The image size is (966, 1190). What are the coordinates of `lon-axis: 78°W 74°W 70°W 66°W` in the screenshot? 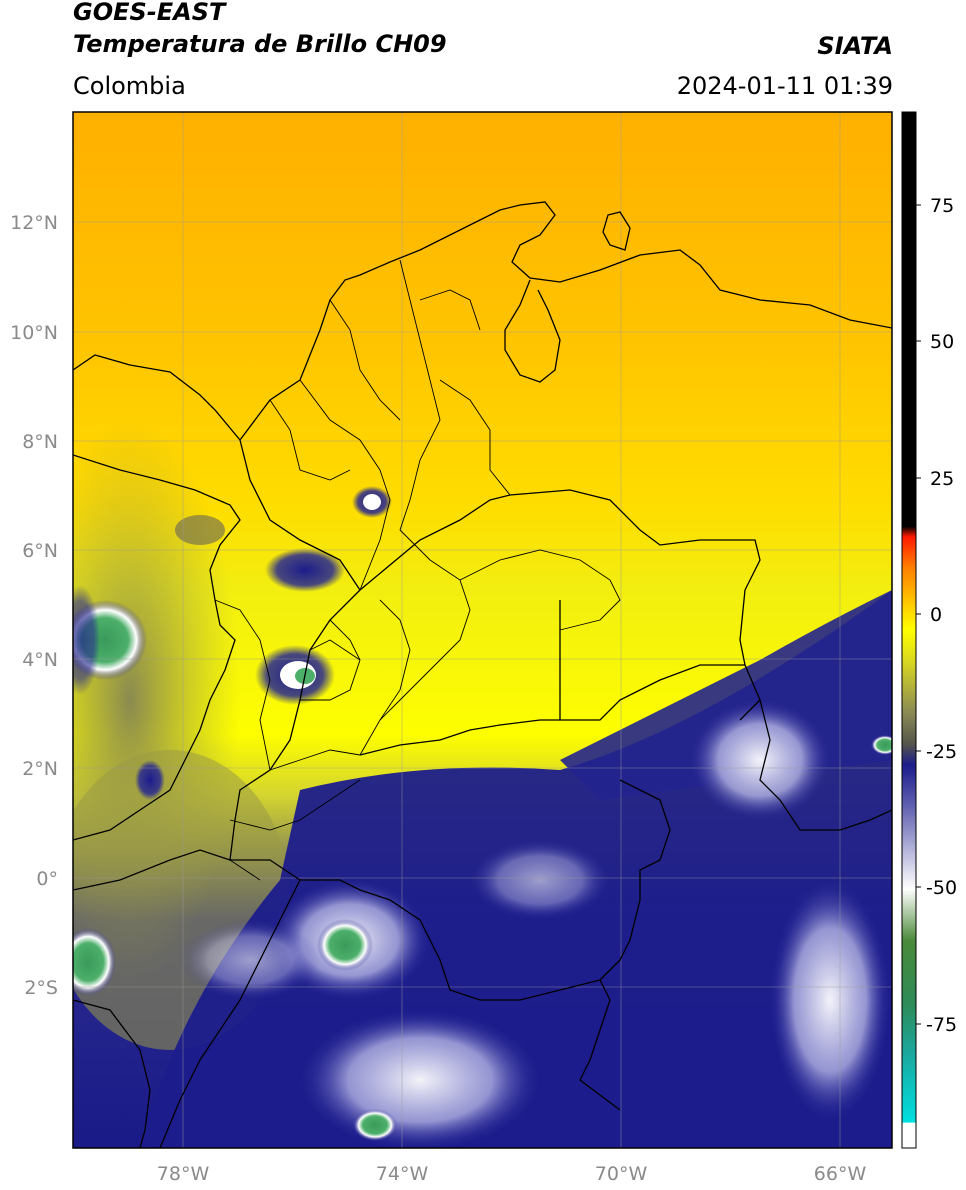 It's located at (512, 1174).